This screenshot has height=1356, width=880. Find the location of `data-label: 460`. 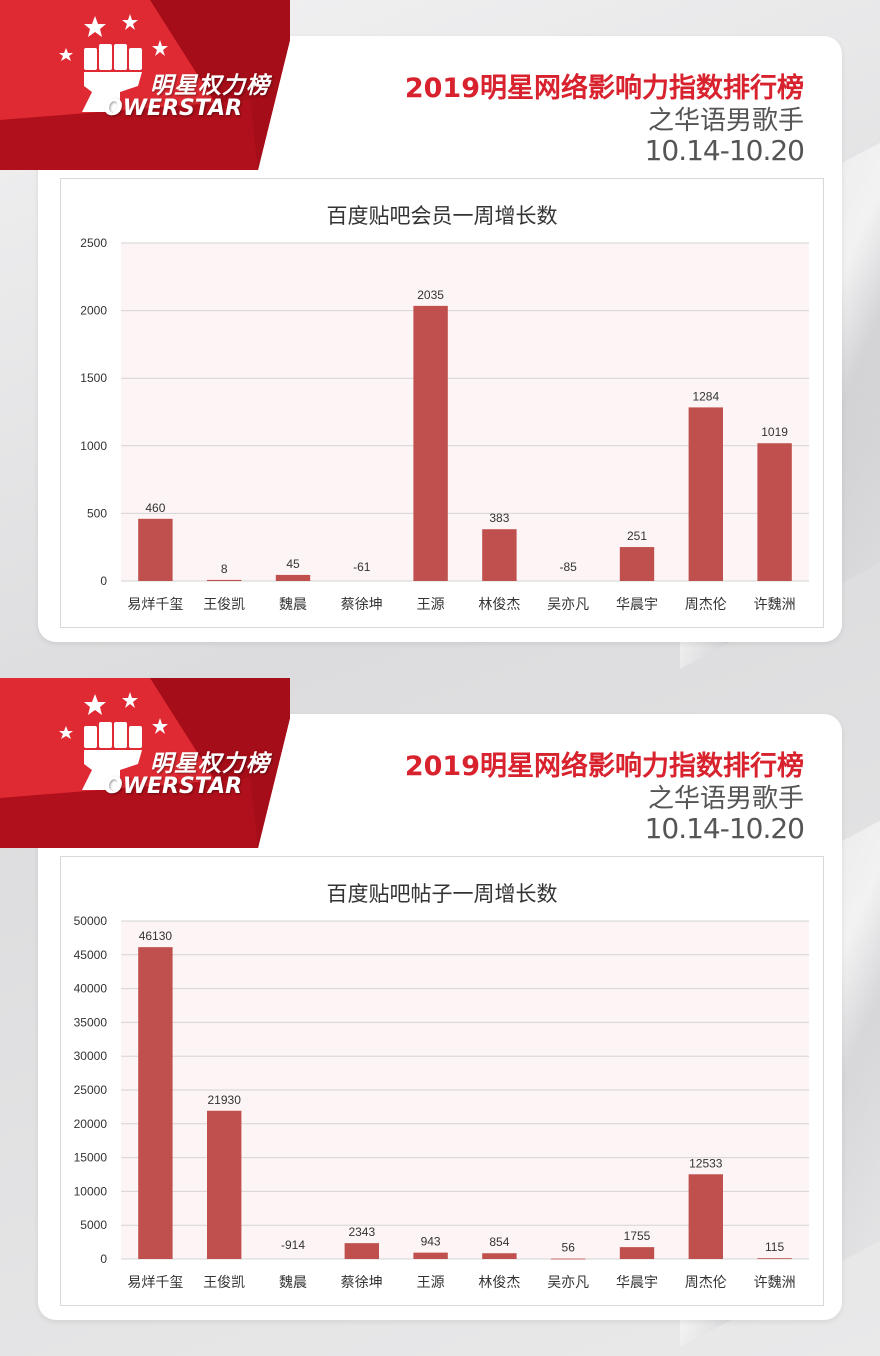

data-label: 460 is located at coordinates (155, 508).